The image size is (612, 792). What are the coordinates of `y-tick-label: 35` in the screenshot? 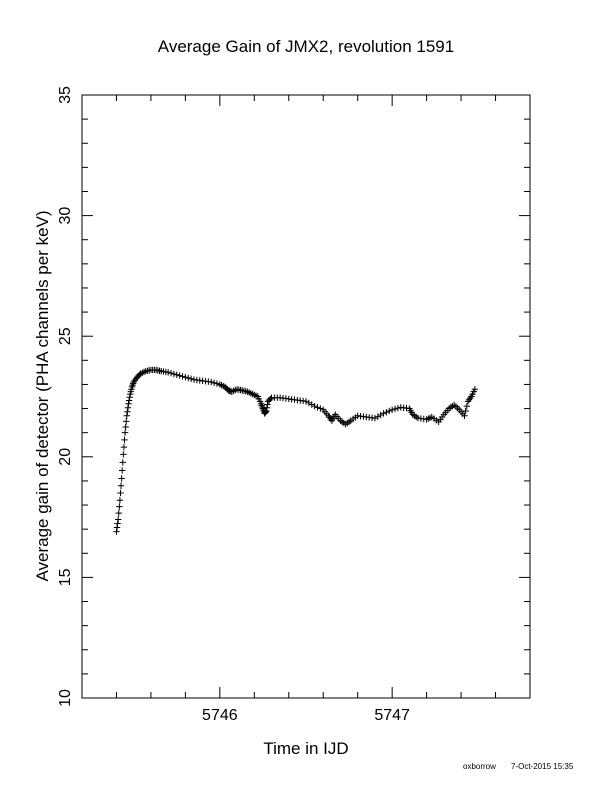 It's located at (65, 95).